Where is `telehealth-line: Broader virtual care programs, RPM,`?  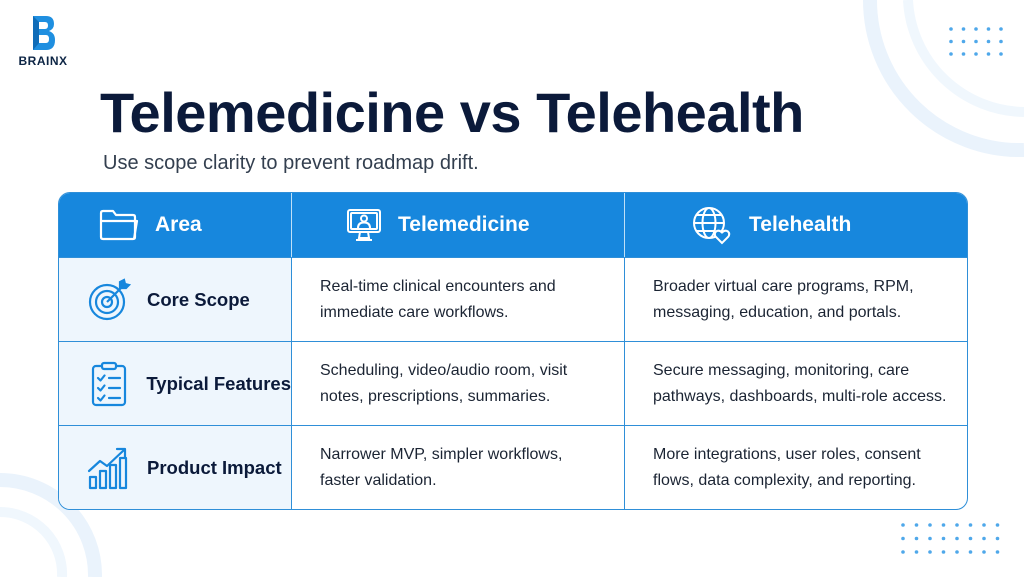 telehealth-line: Broader virtual care programs, RPM, is located at coordinates (783, 286).